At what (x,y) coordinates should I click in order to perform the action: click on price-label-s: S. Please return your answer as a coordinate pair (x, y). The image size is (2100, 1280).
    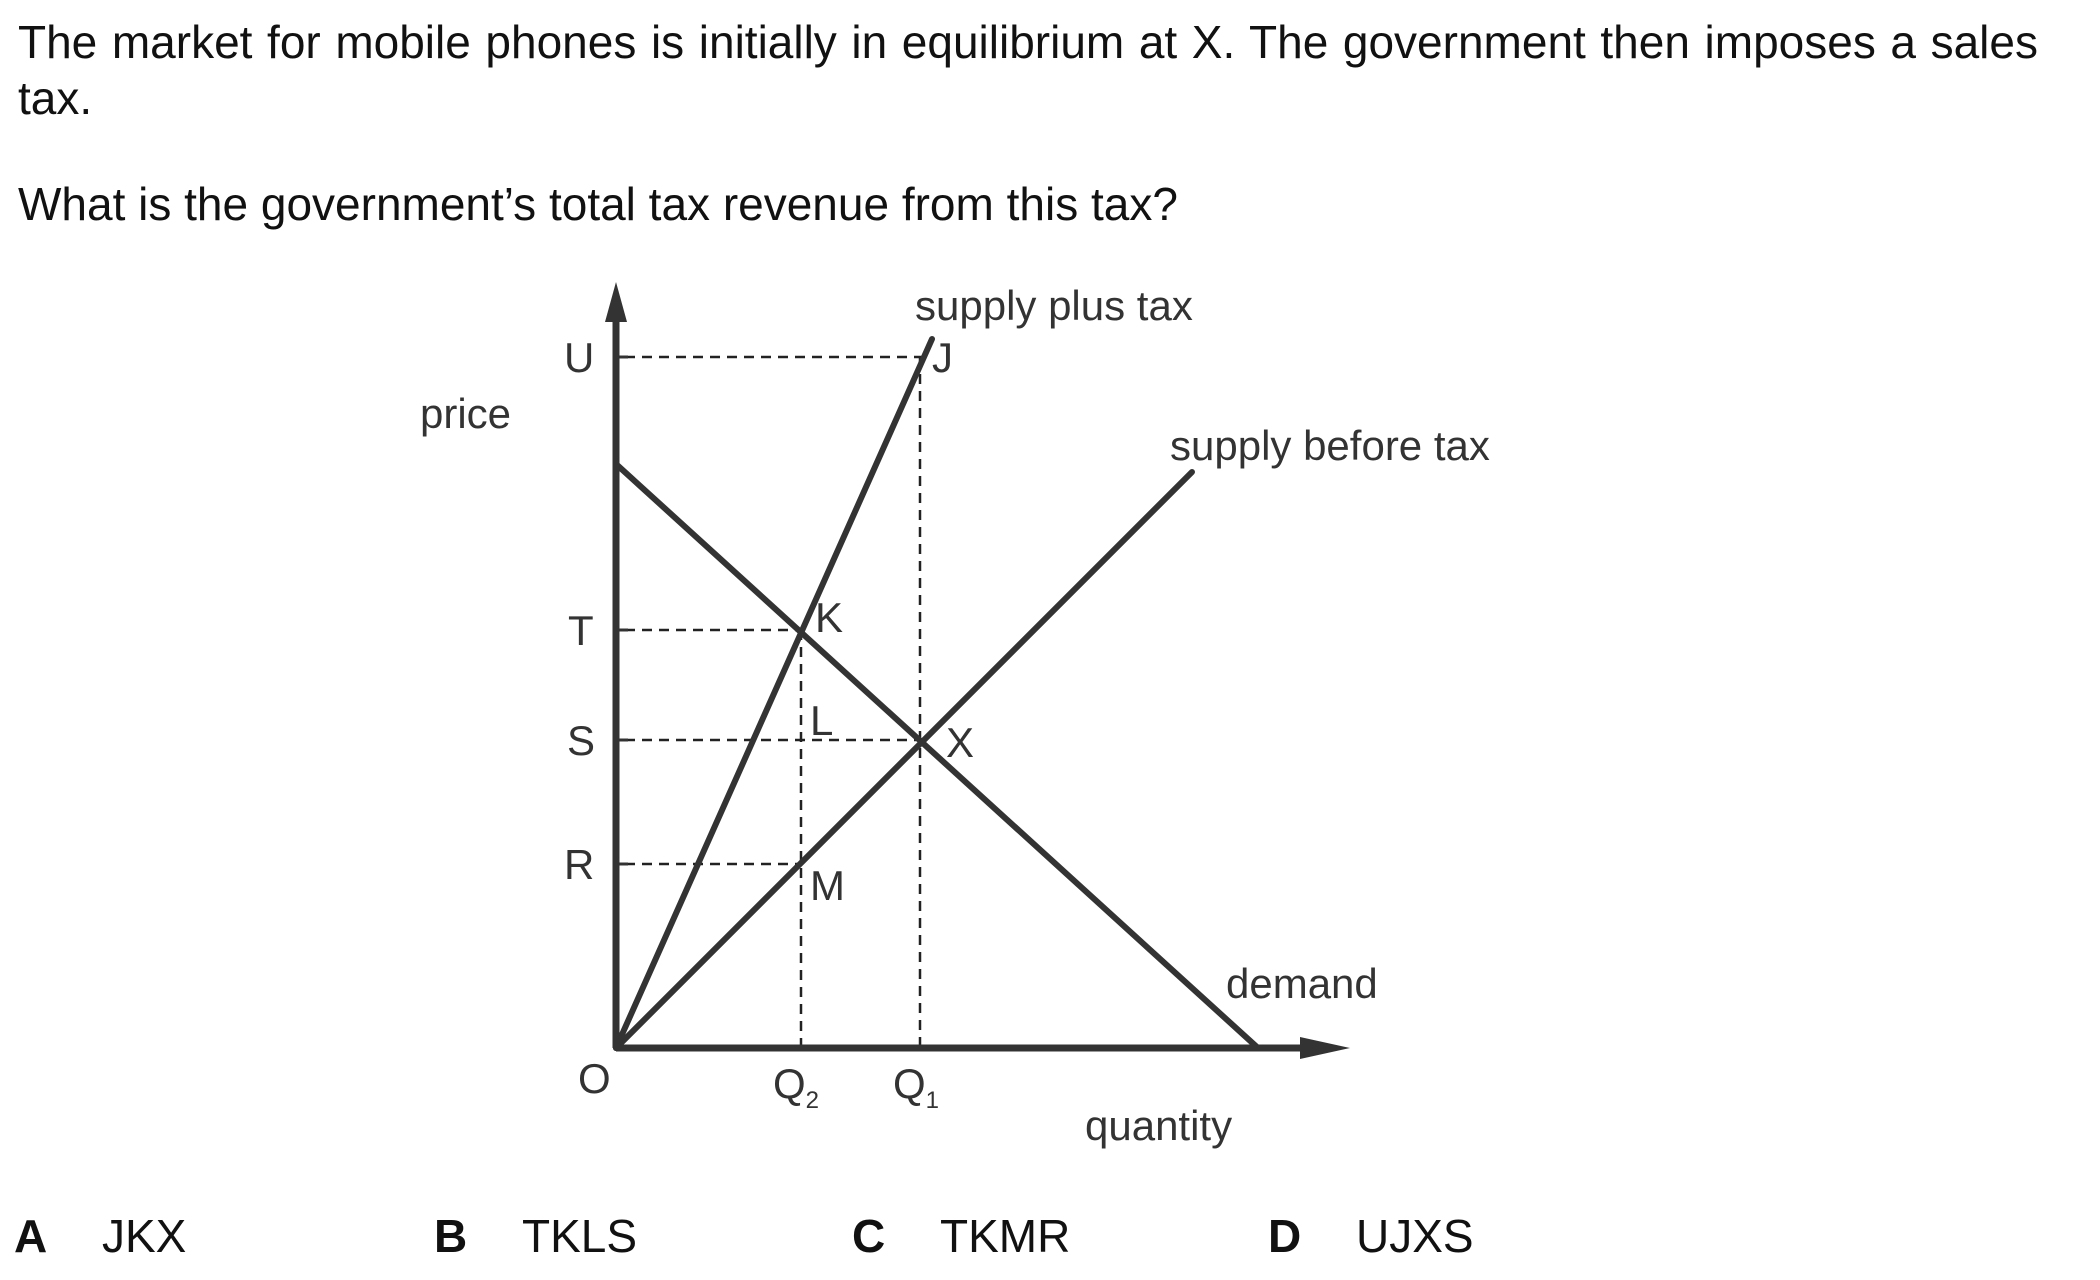
    Looking at the image, I should click on (581, 740).